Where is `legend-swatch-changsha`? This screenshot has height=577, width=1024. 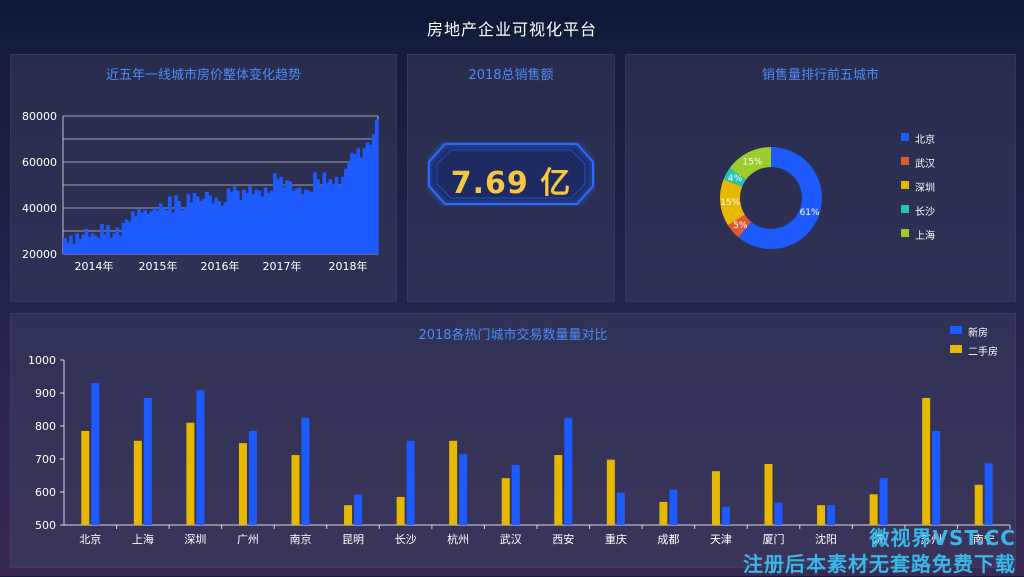 legend-swatch-changsha is located at coordinates (905, 209).